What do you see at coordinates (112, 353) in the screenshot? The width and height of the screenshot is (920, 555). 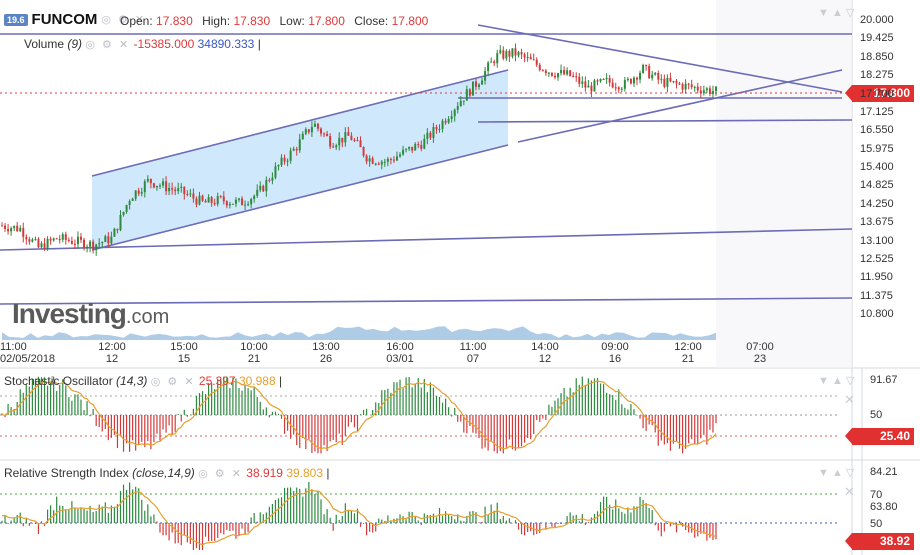 I see `time-tick-label: 12:00 12` at bounding box center [112, 353].